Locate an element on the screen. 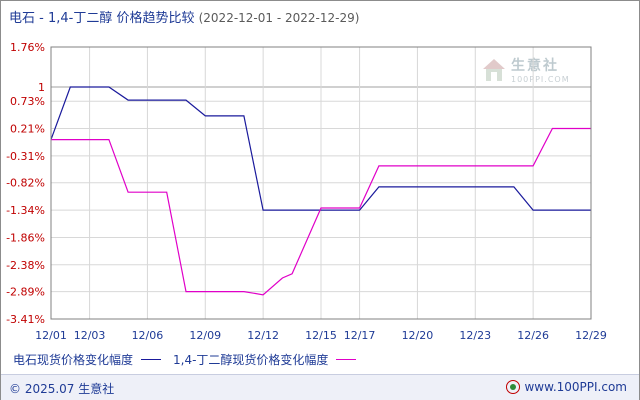 The image size is (640, 400). legend-label-series-1: 电石现货价格变化幅度 is located at coordinates (73, 360).